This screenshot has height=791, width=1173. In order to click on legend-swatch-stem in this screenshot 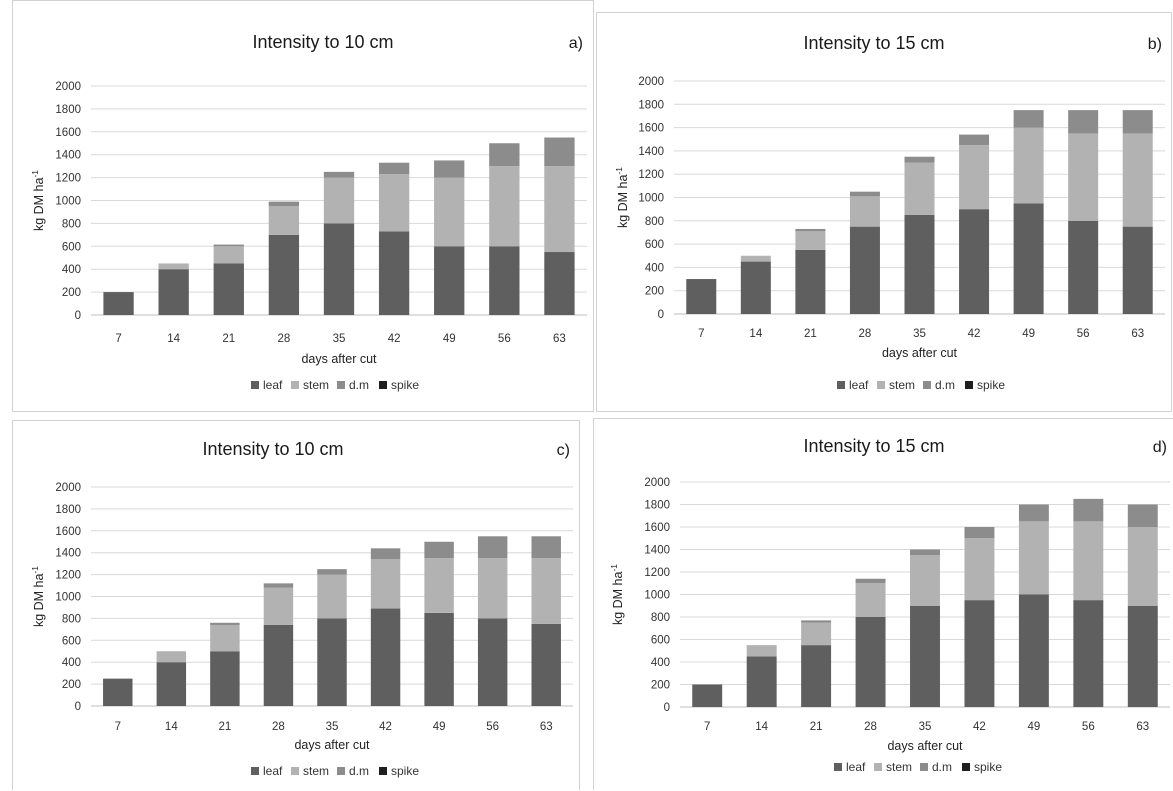, I will do `click(295, 771)`.